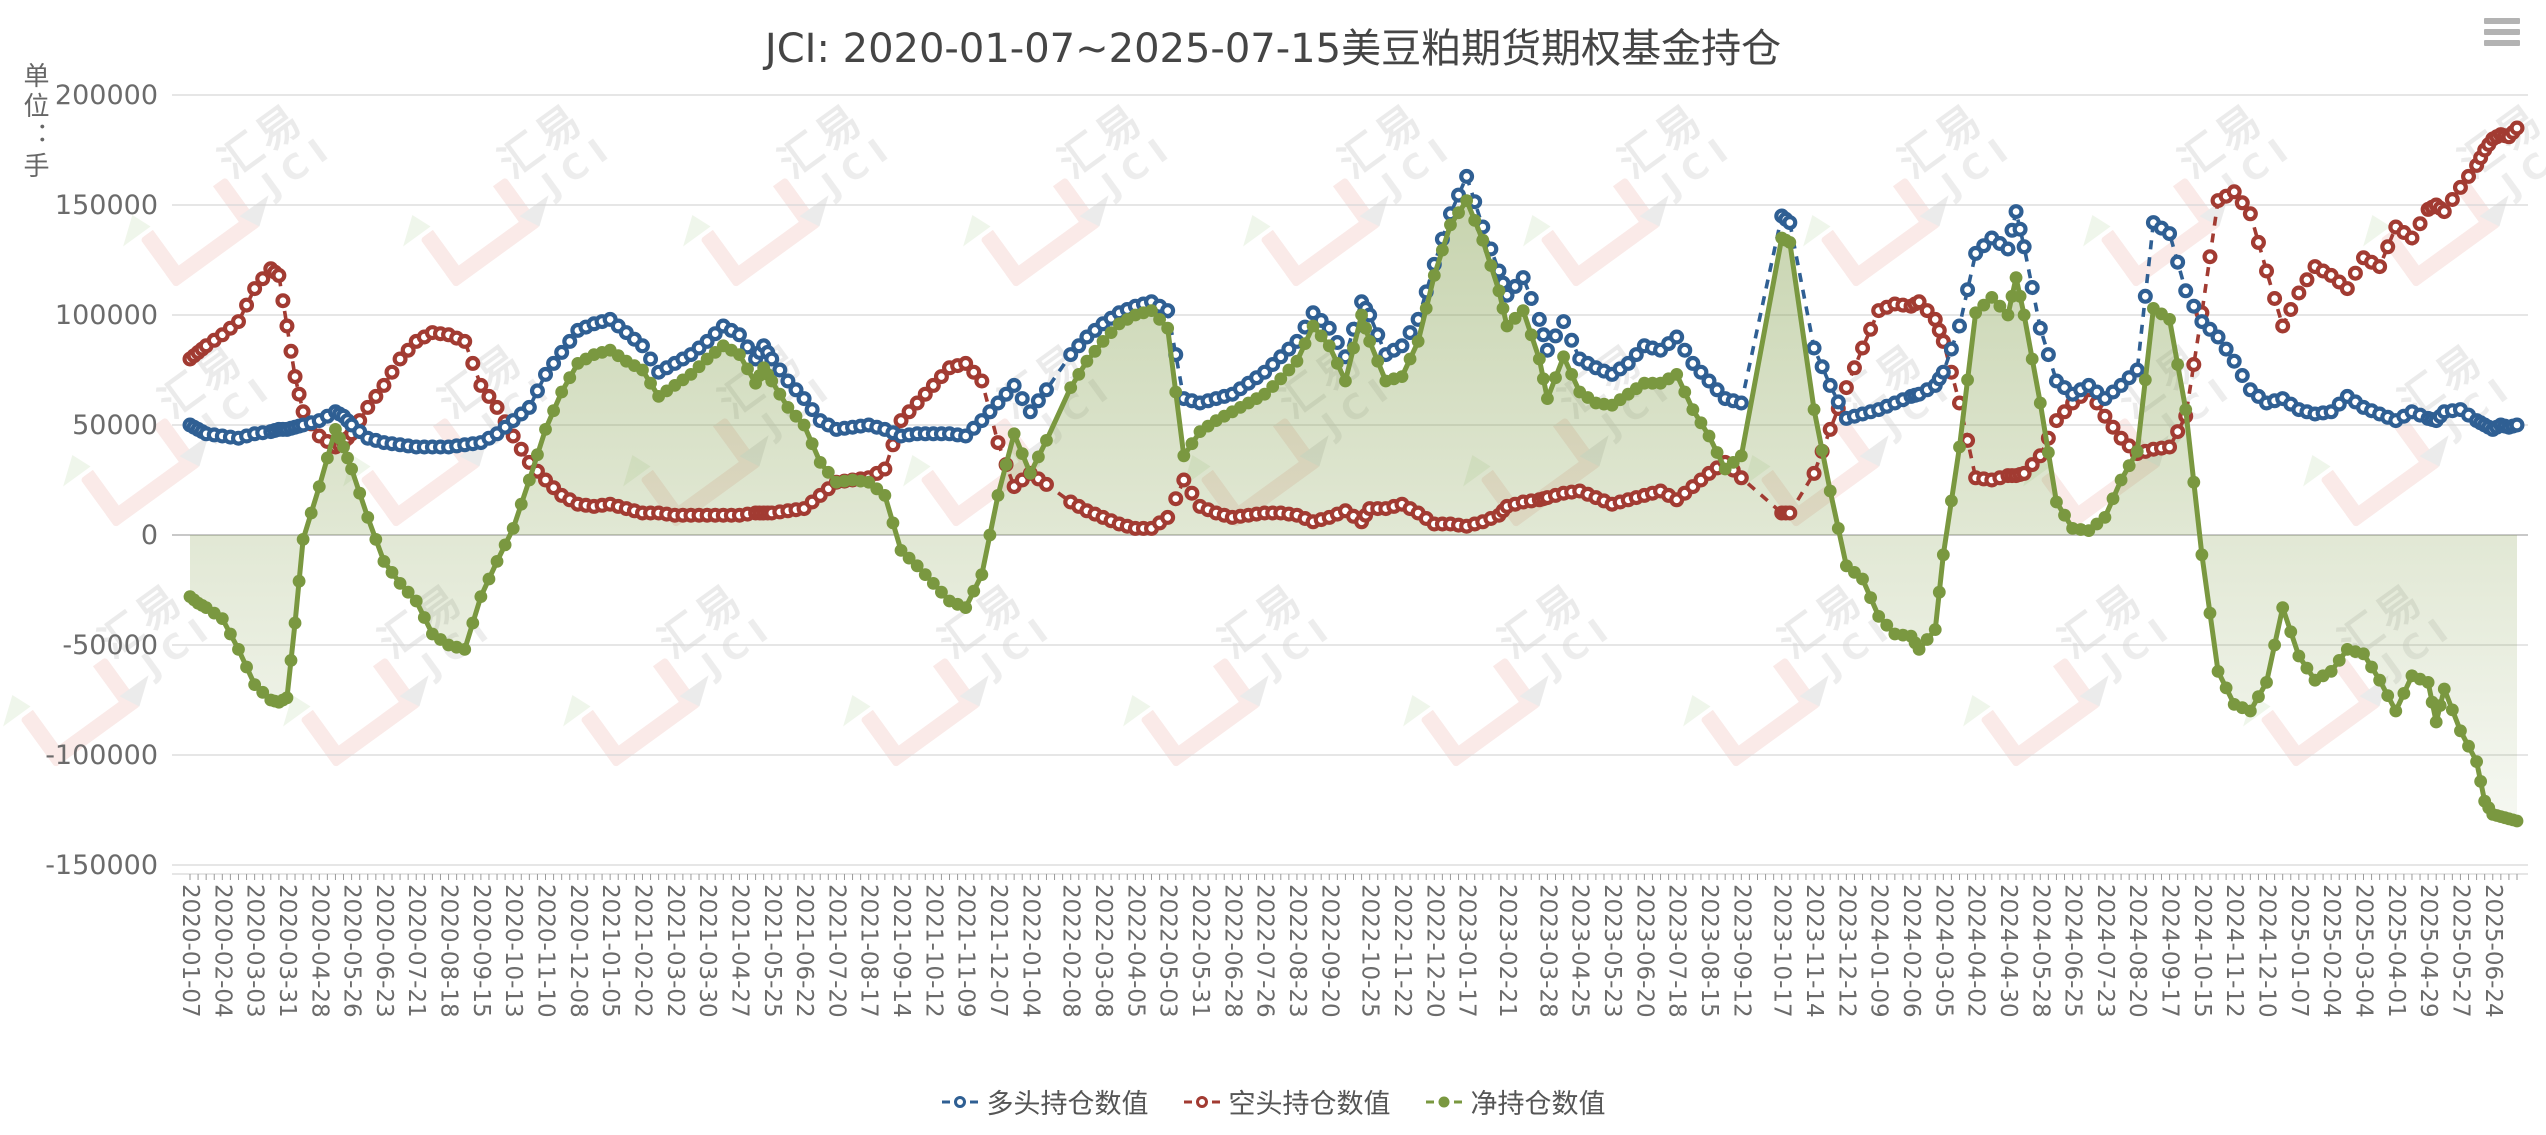 The height and width of the screenshot is (1135, 2546). Describe the element at coordinates (319, 951) in the screenshot. I see `x-axis-label: 2020-04-28` at that location.